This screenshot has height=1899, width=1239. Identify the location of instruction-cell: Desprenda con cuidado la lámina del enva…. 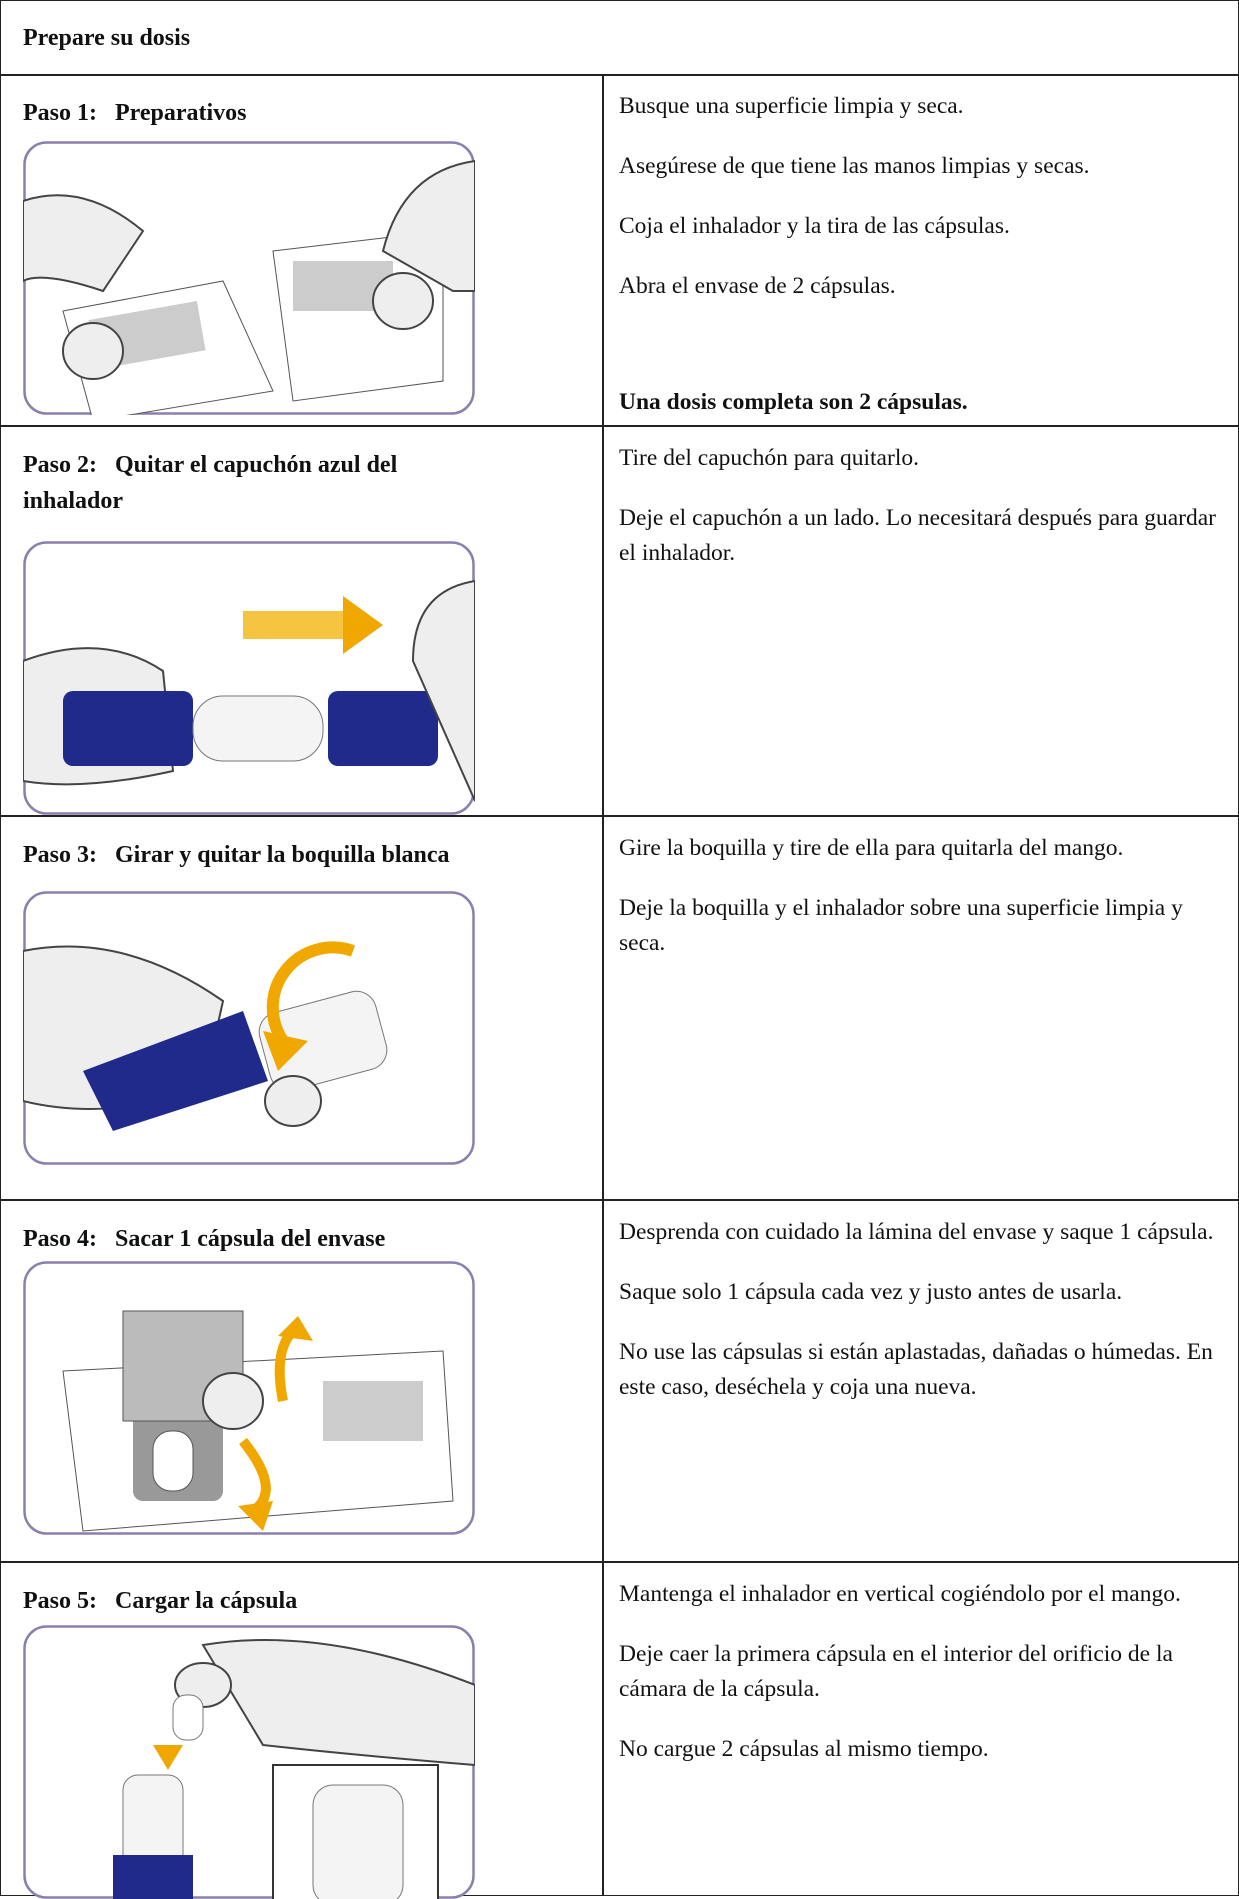
(920, 1381).